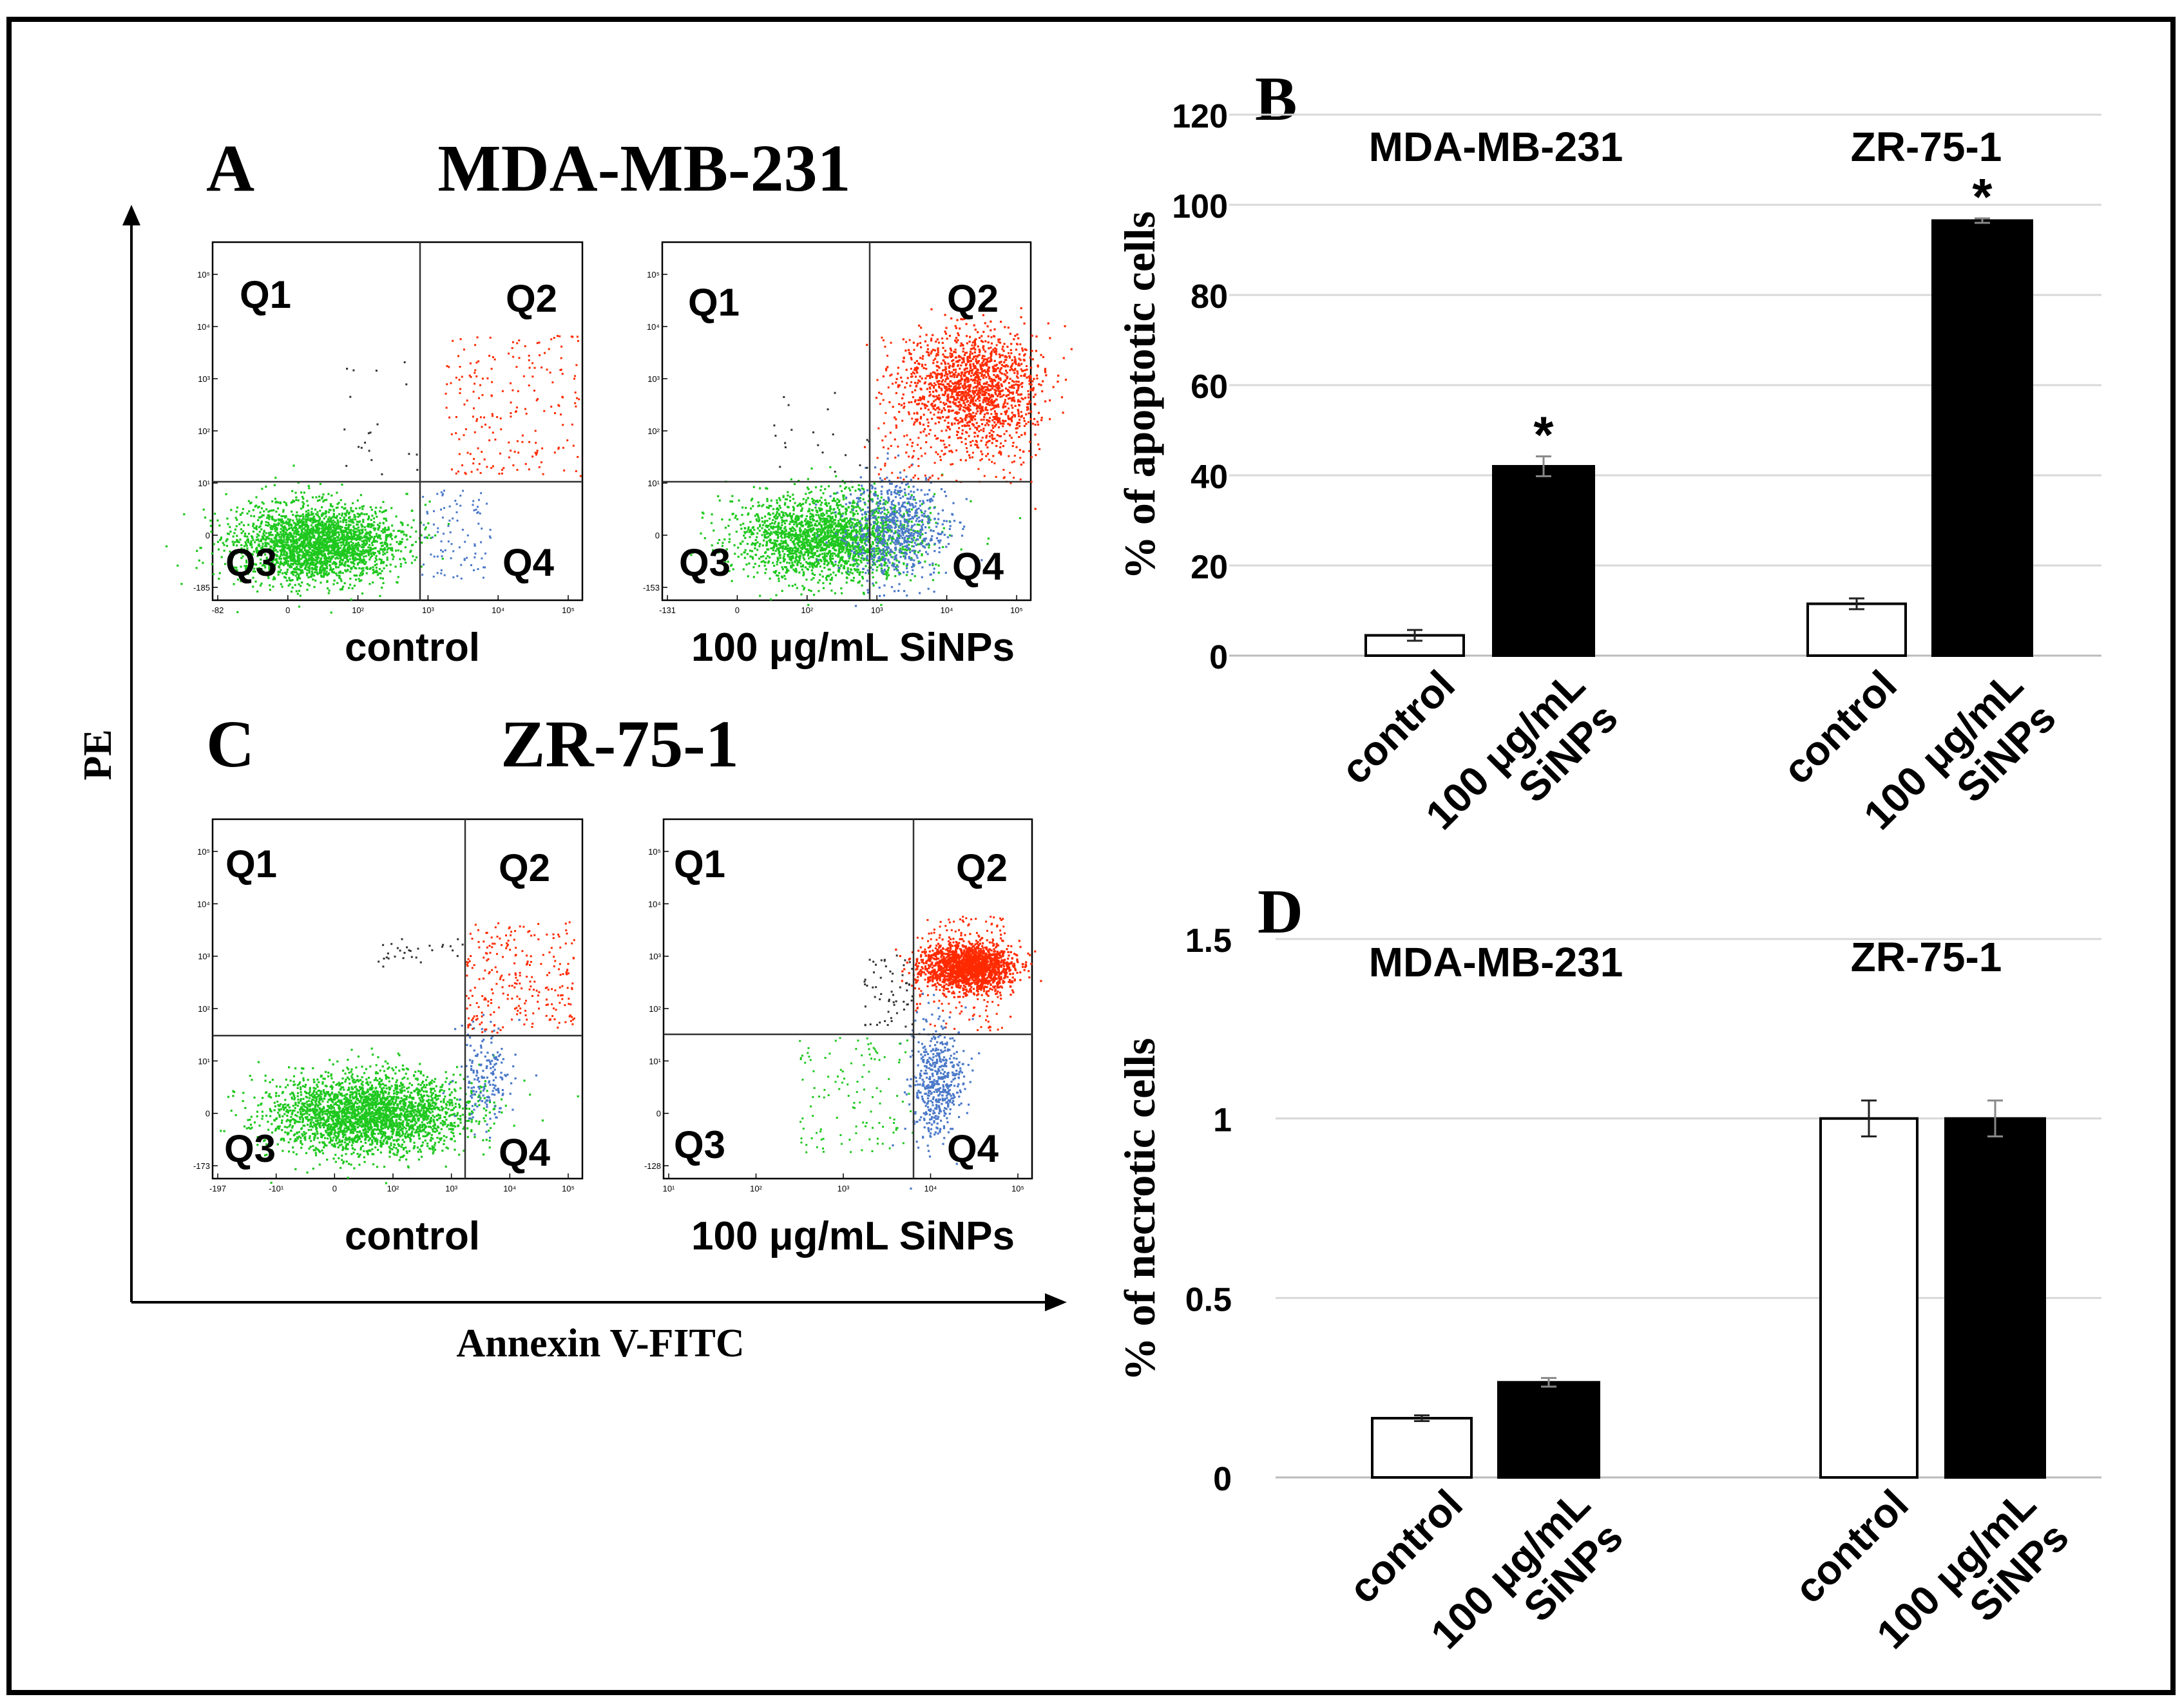  What do you see at coordinates (853, 1236) in the screenshot?
I see `flow-plot-label: 100 μg/mL SiNPs` at bounding box center [853, 1236].